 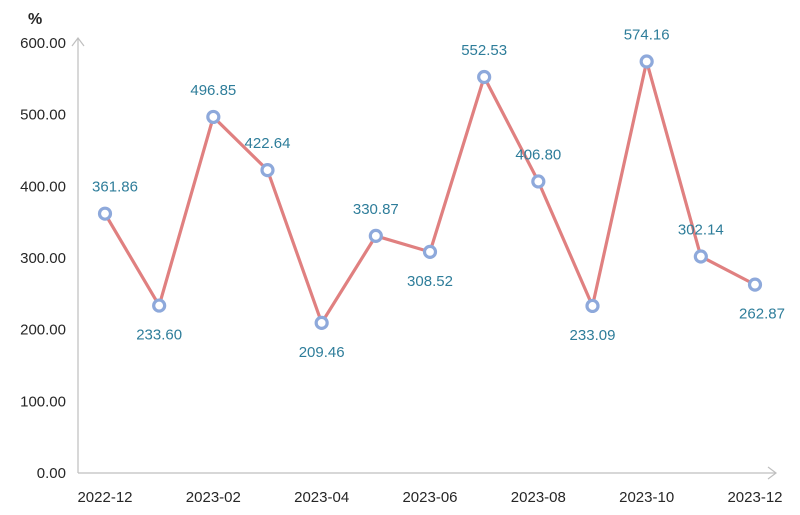 What do you see at coordinates (538, 497) in the screenshot?
I see `x-tick-label: 2023-08` at bounding box center [538, 497].